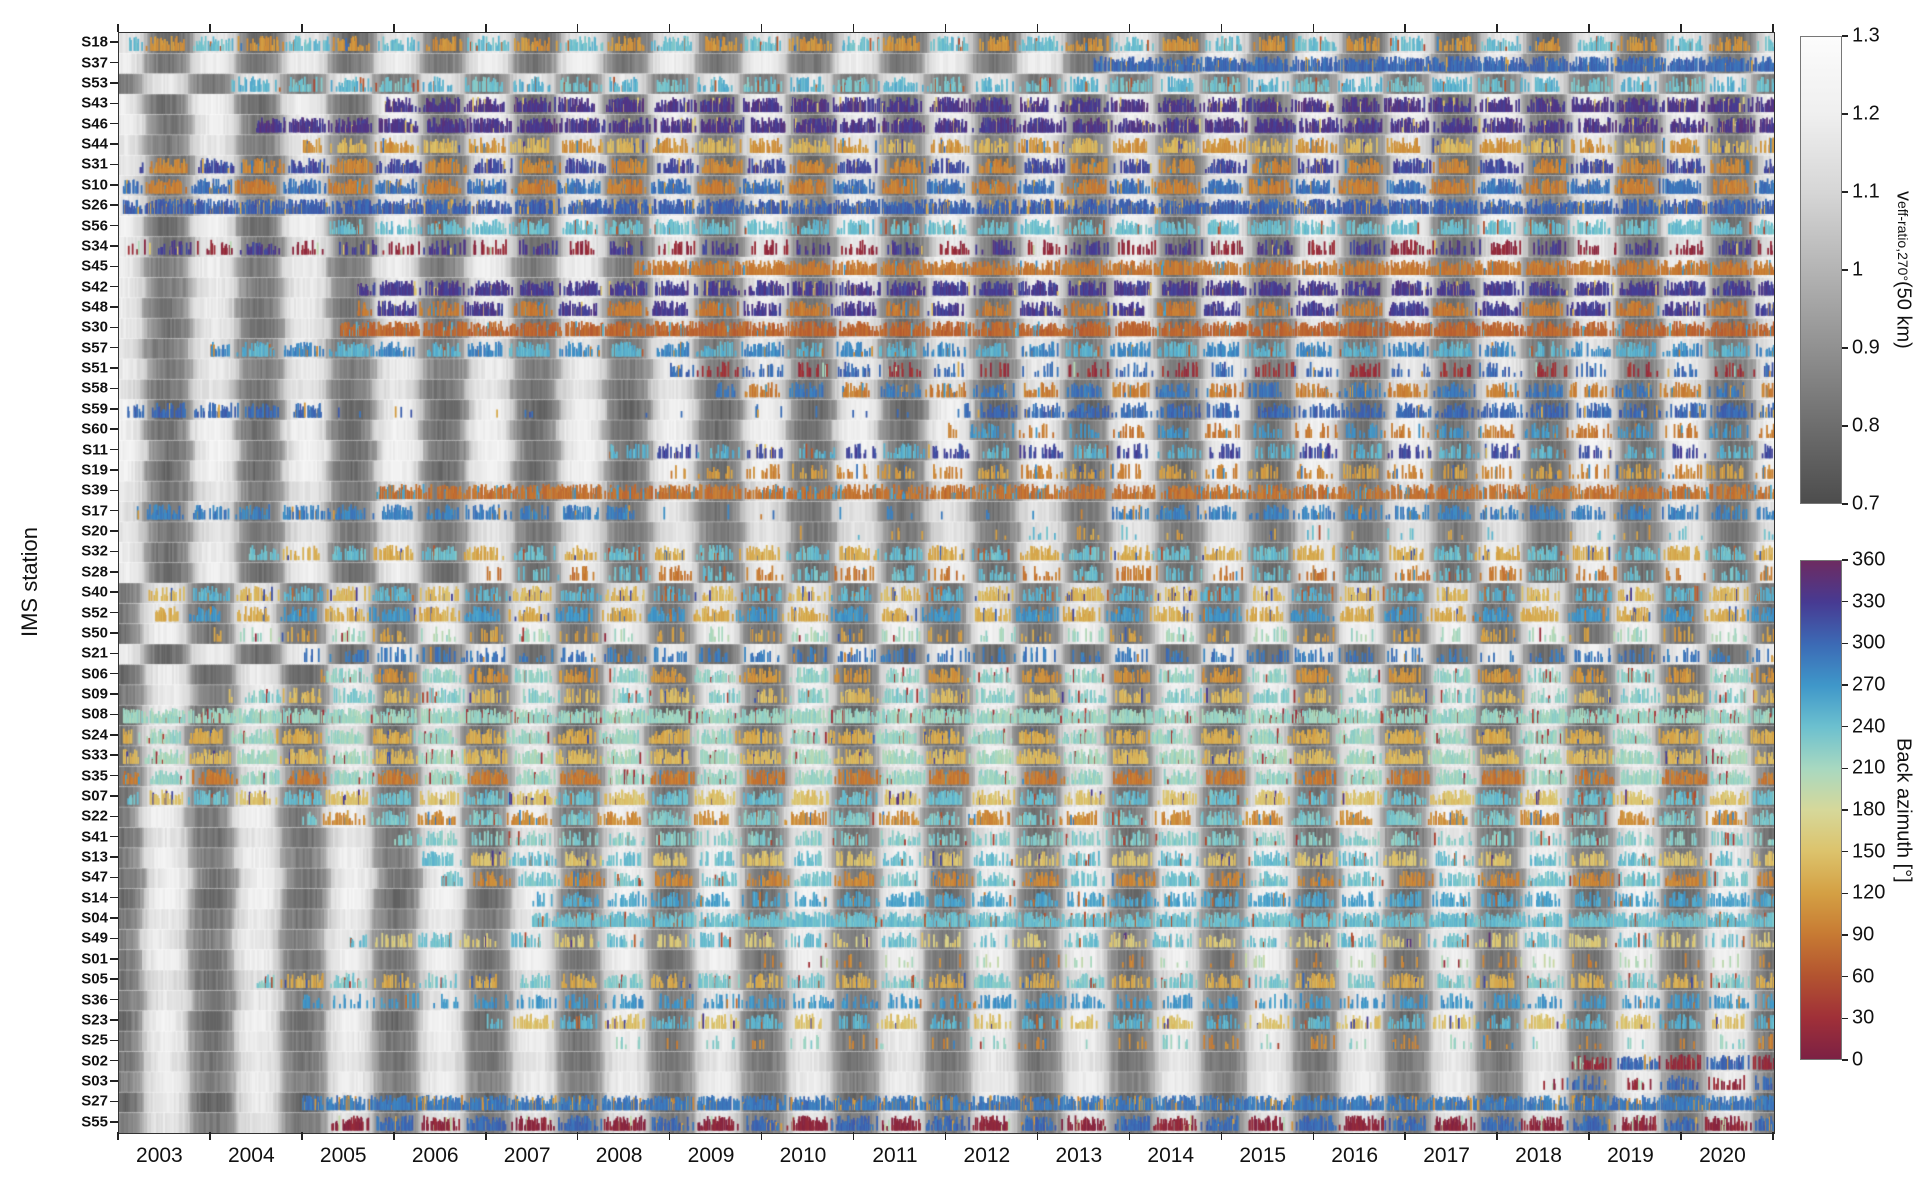 This screenshot has width=1923, height=1186. I want to click on station-label: S09, so click(94, 694).